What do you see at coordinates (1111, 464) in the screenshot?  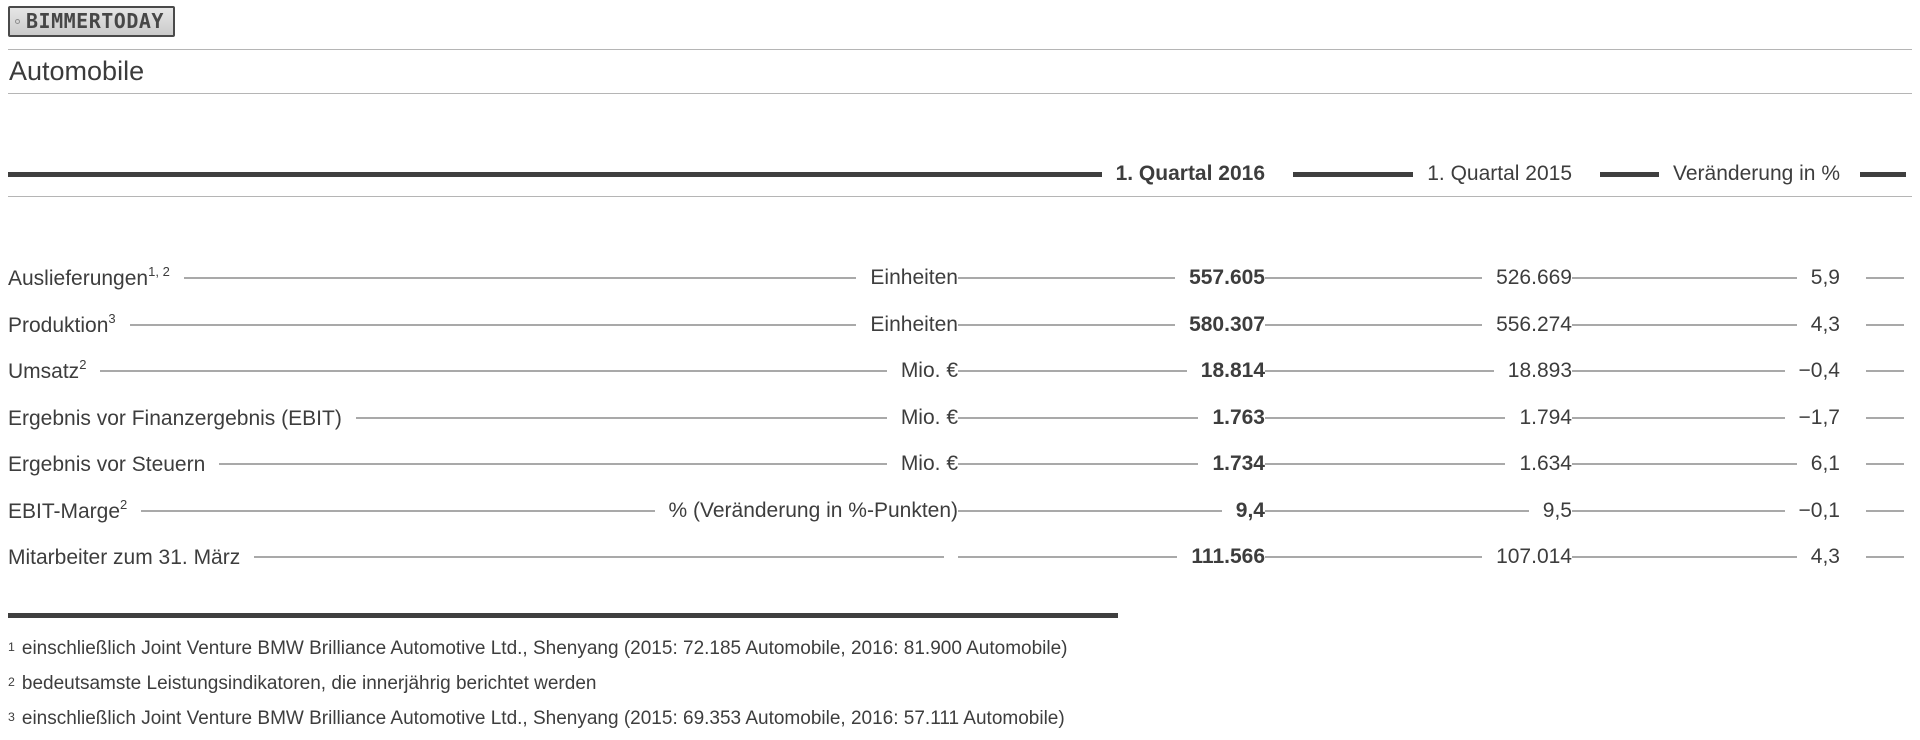 I see `cell-q1-2016: 1.734` at bounding box center [1111, 464].